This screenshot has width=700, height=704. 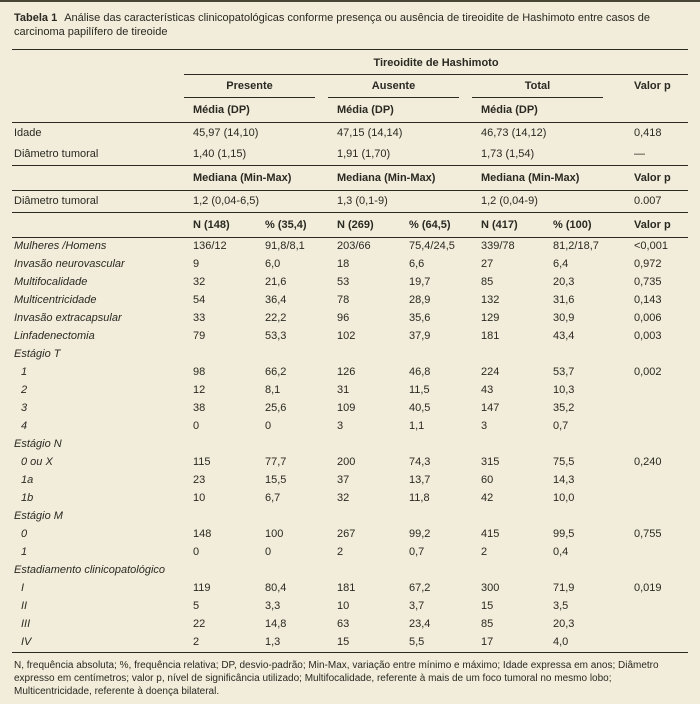 I want to click on cell-value: 18, so click(x=343, y=264).